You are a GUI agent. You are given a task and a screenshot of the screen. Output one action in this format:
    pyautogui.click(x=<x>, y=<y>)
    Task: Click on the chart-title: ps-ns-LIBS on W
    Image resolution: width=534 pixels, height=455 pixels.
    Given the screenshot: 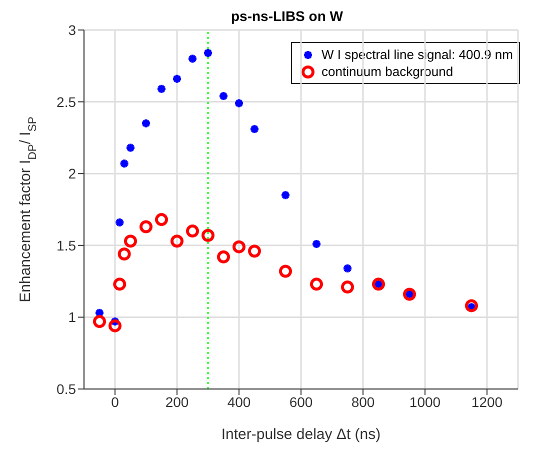 What is the action you would take?
    pyautogui.click(x=287, y=16)
    